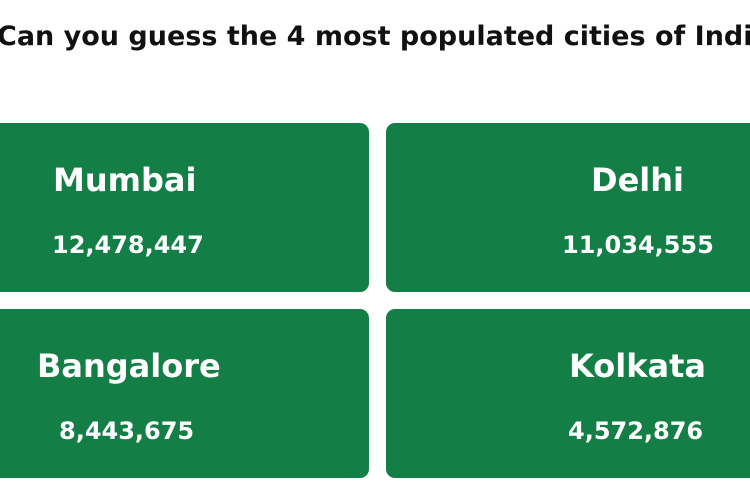  Describe the element at coordinates (128, 245) in the screenshot. I see `city-population: 12,478,447` at that location.